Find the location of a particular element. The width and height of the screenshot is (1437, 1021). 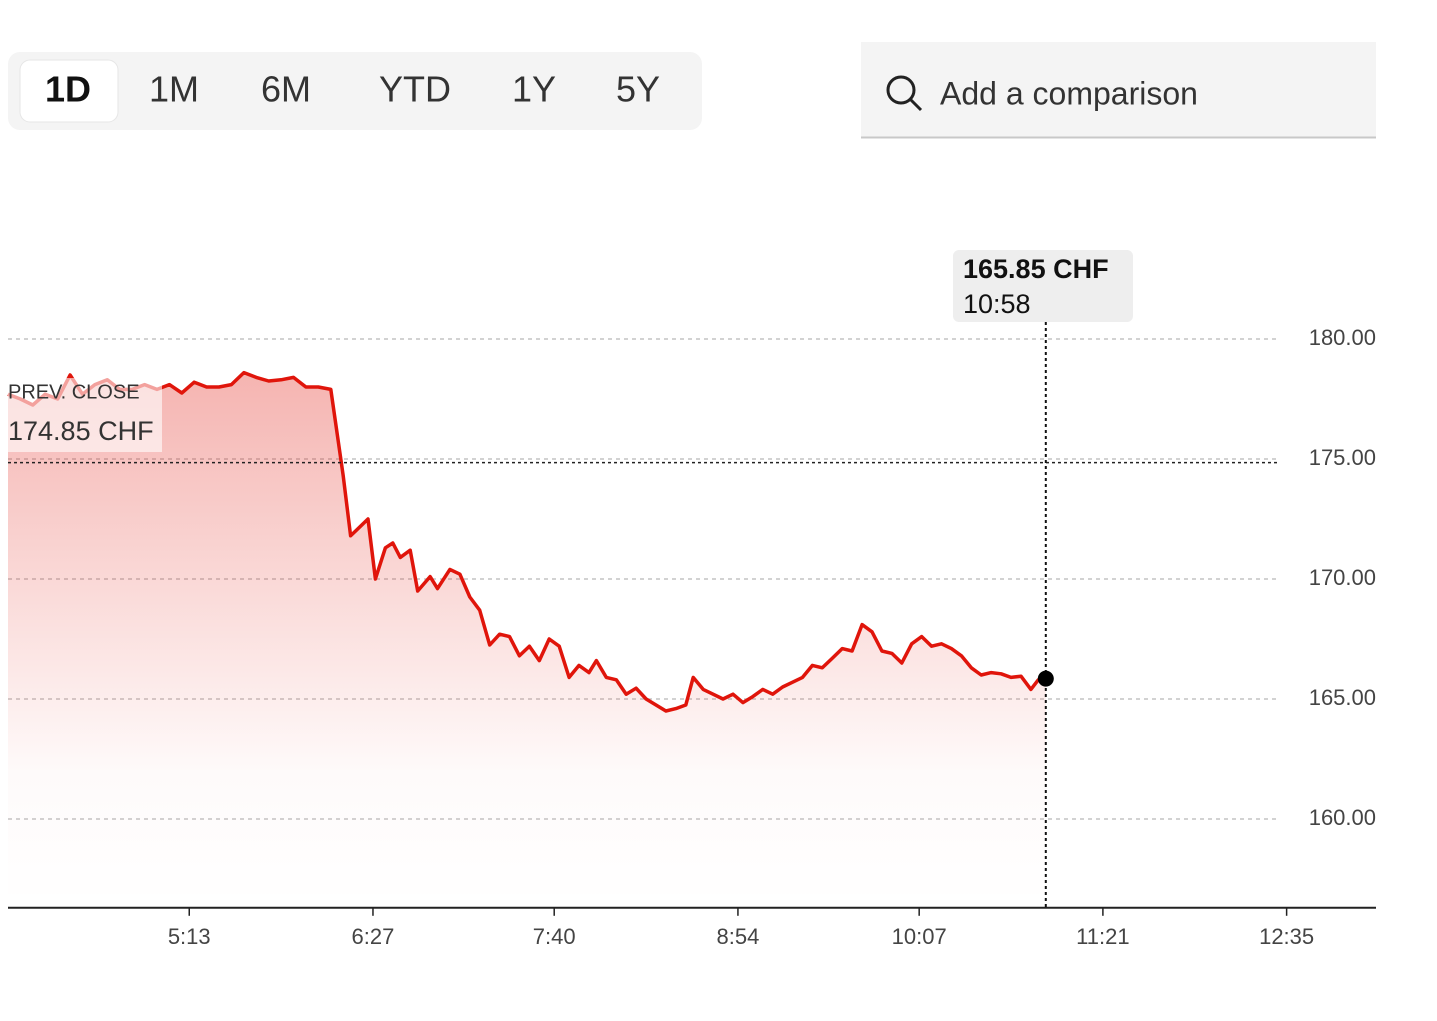

prev-close-bg is located at coordinates (85, 415).